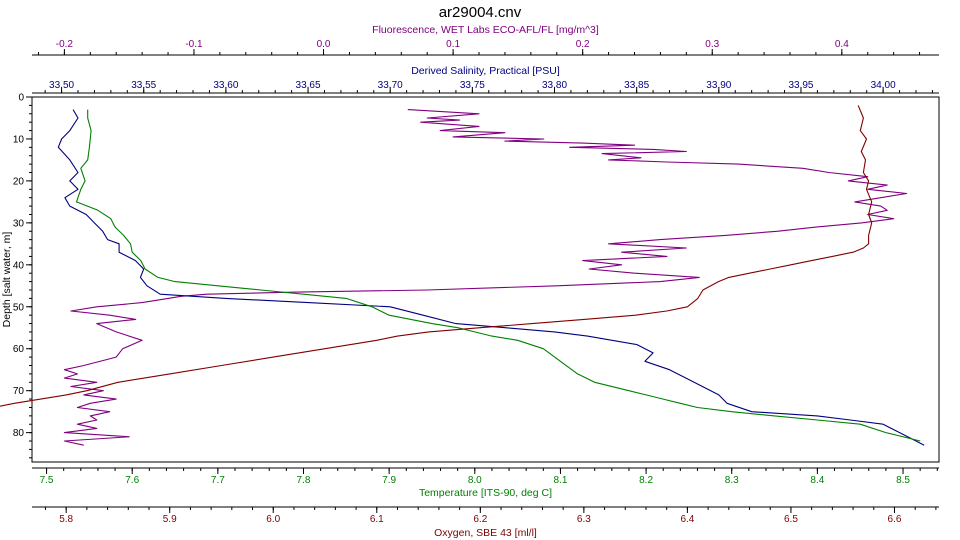  I want to click on salinity-tick-label: 33.60, so click(225, 85).